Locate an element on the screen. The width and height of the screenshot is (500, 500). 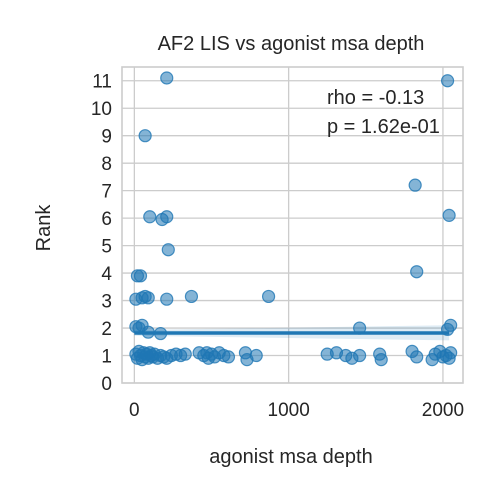
x-axis-label: agonist msa depth is located at coordinates (290, 457).